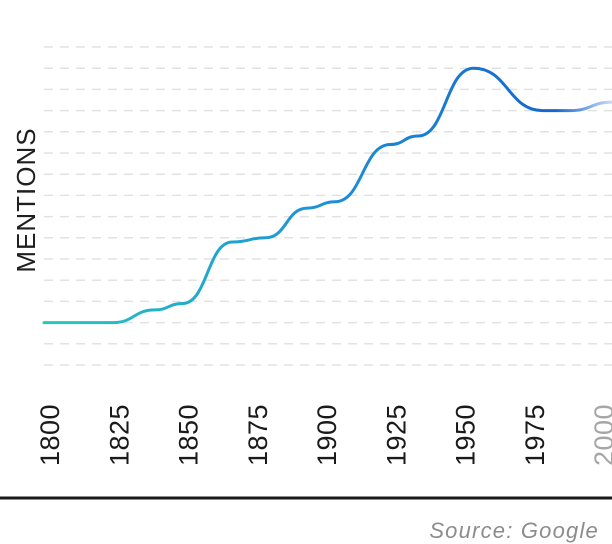 The height and width of the screenshot is (544, 612). Describe the element at coordinates (396, 435) in the screenshot. I see `x-tick-label: 1925` at that location.